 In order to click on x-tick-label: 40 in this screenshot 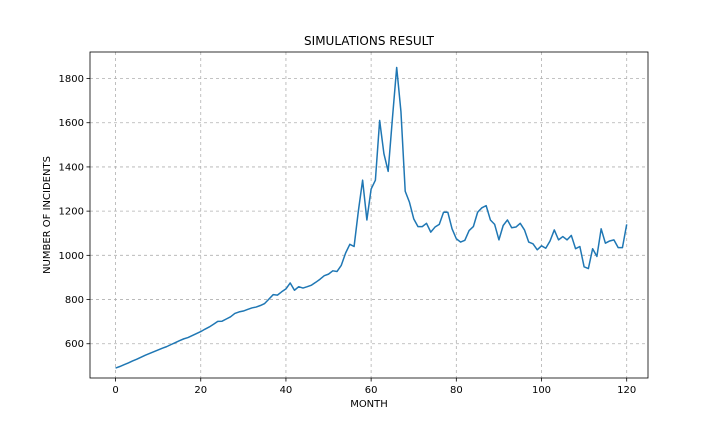, I will do `click(286, 390)`.